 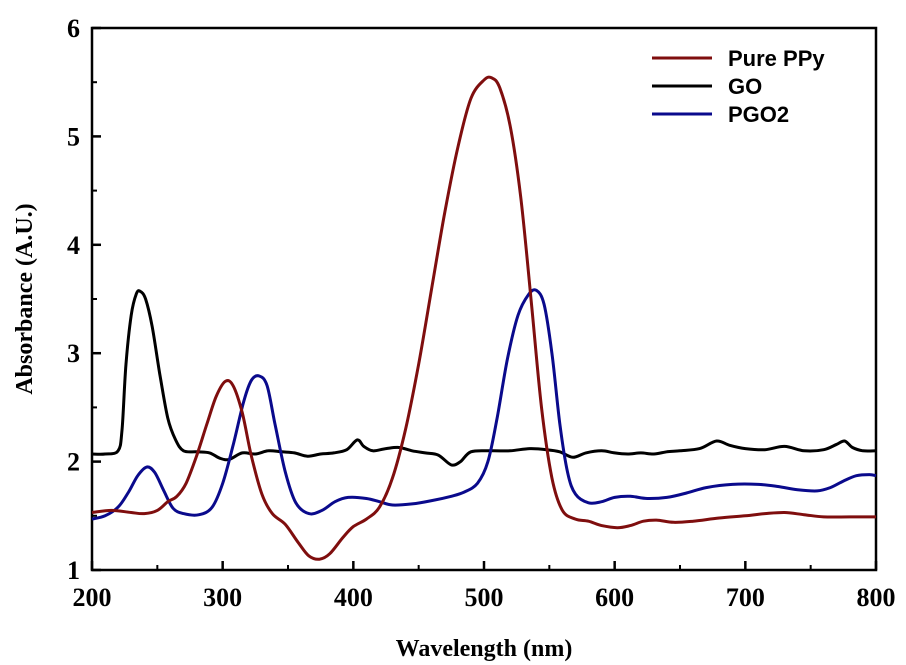 What do you see at coordinates (353, 597) in the screenshot?
I see `x-tick-label: 400` at bounding box center [353, 597].